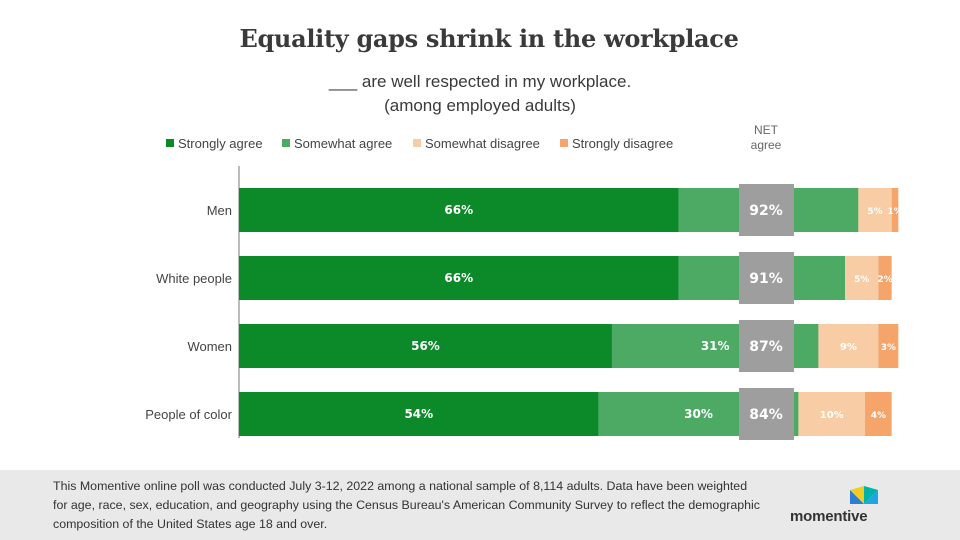 This screenshot has height=540, width=960. I want to click on legend-label-strongly-disagree: Strongly disagree, so click(622, 143).